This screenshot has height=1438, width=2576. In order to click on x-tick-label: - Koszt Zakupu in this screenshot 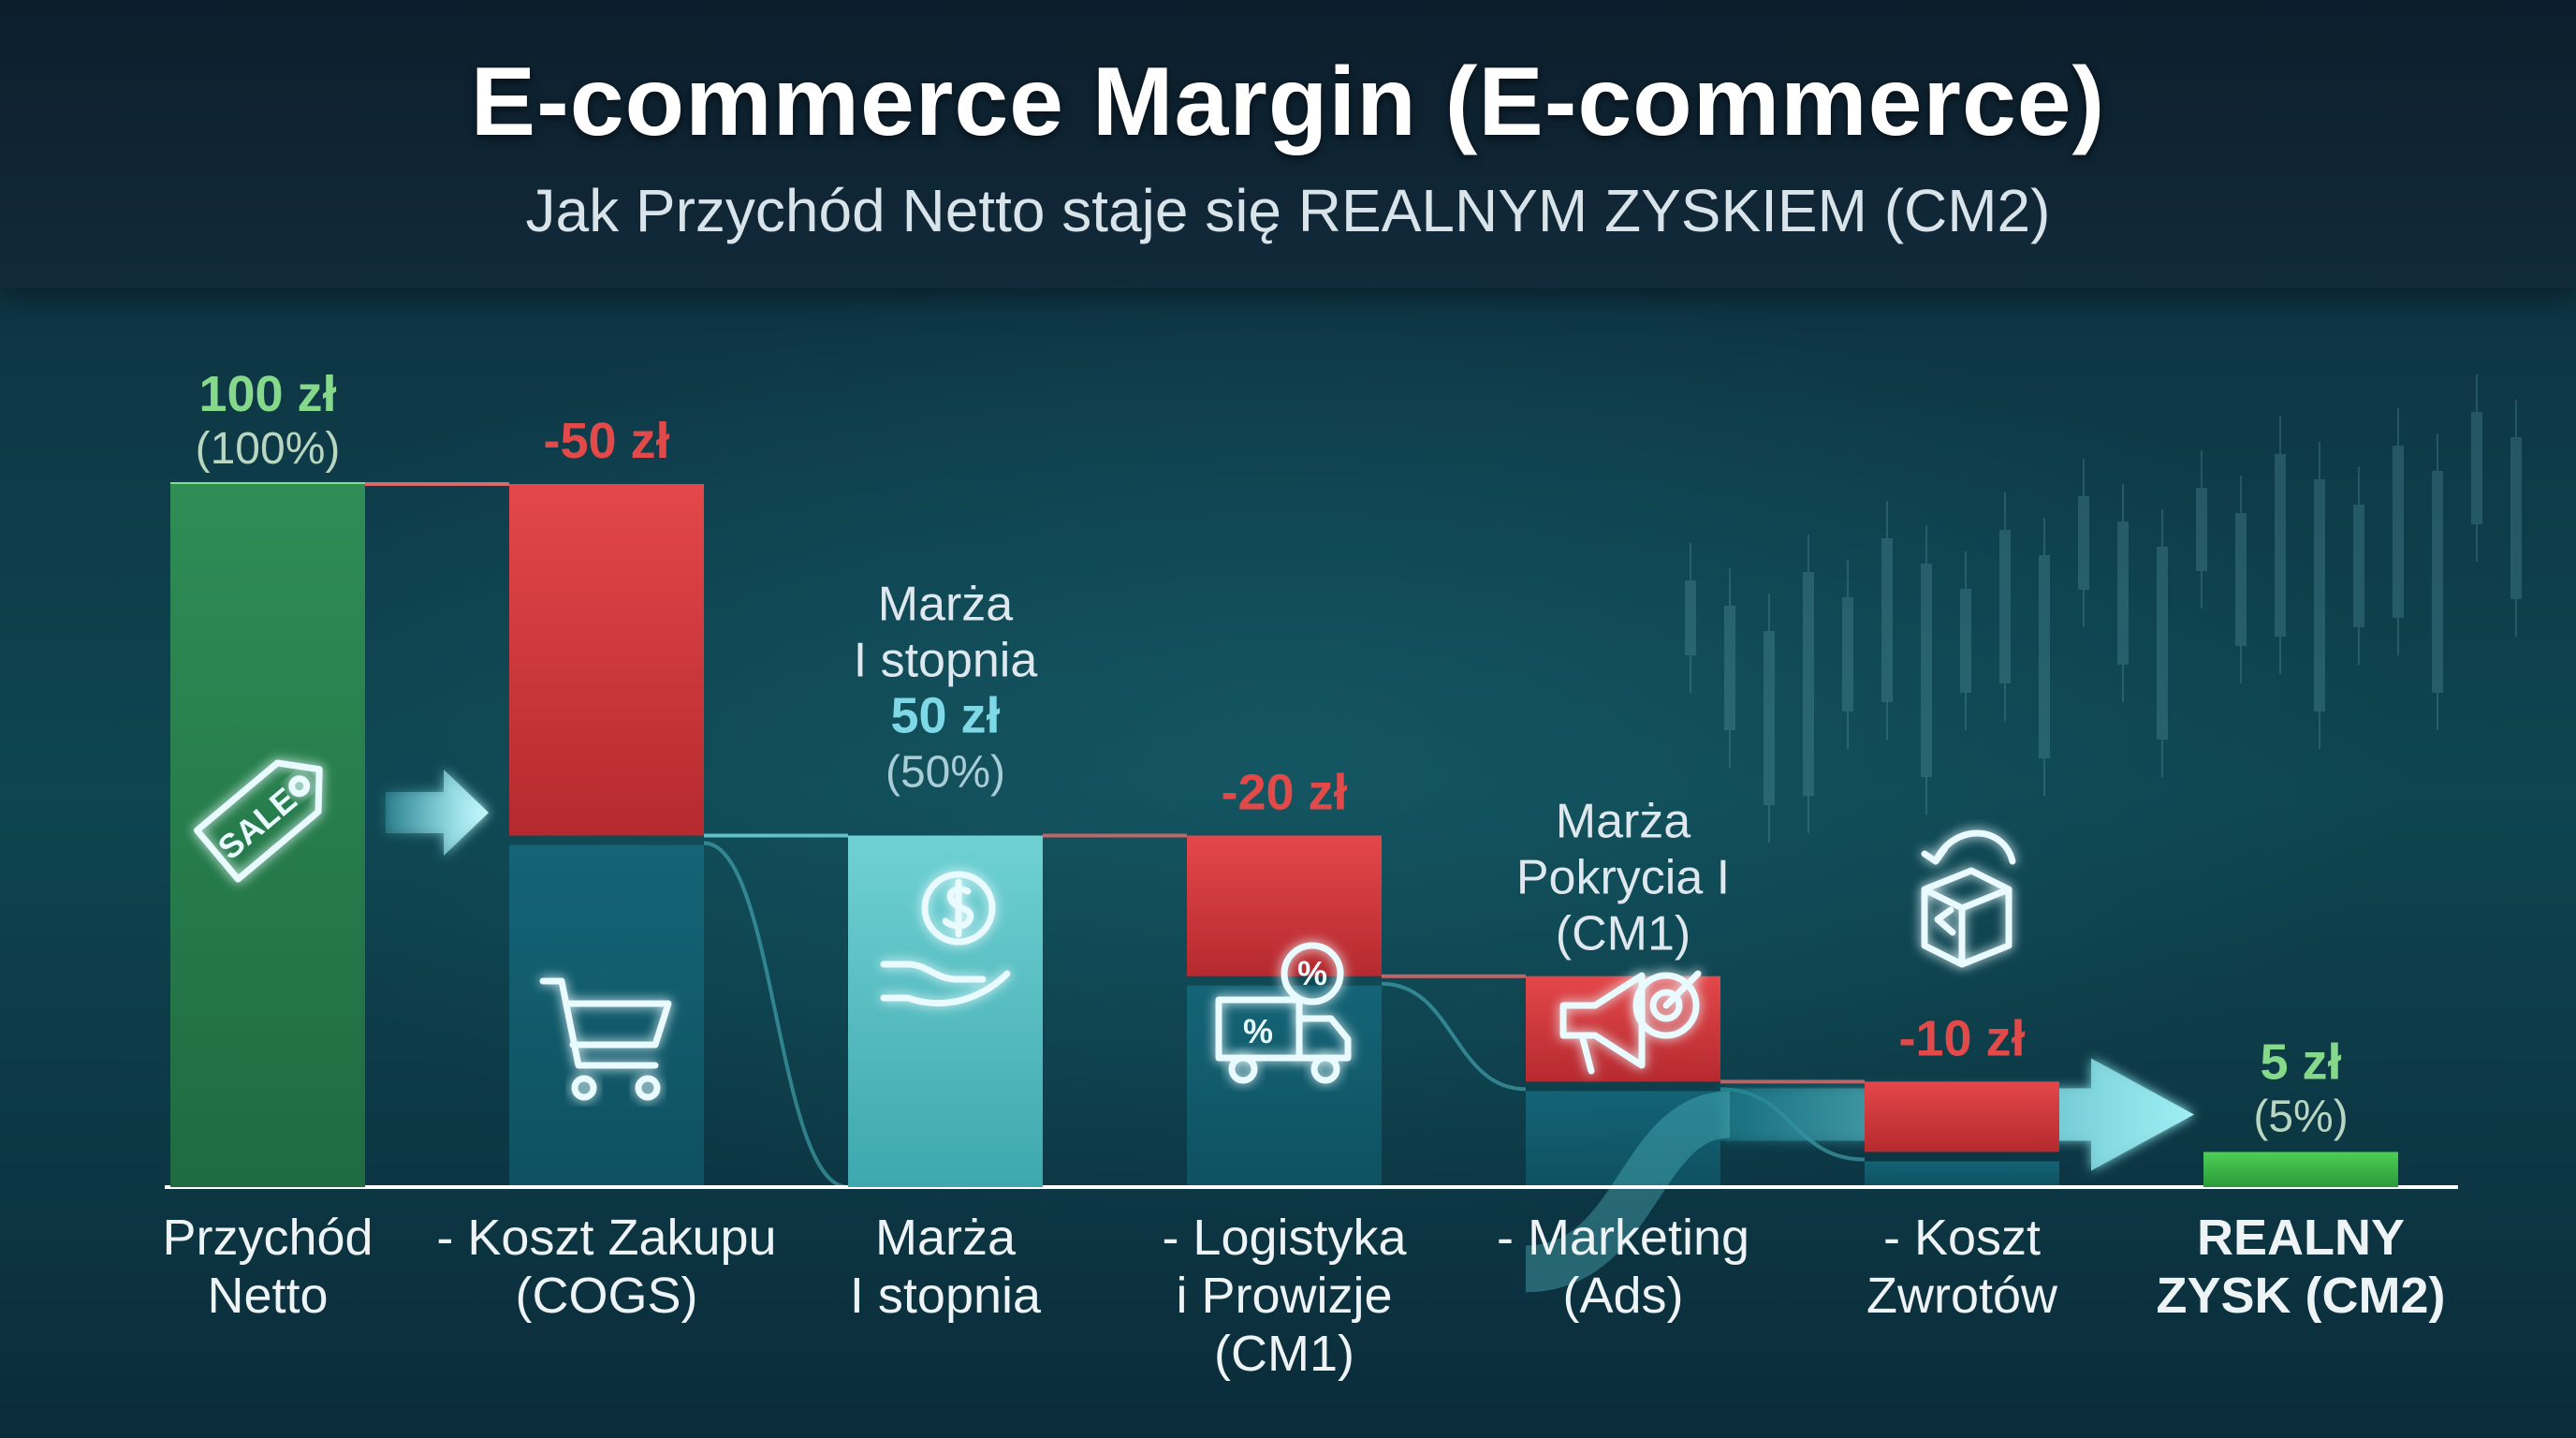, I will do `click(606, 1238)`.